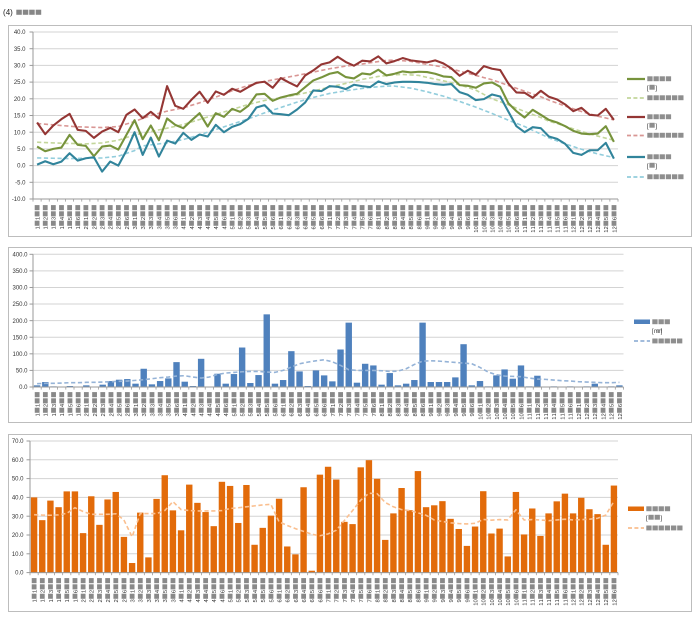 Image resolution: width=700 pixels, height=626 pixels. Describe the element at coordinates (20, 50) in the screenshot. I see `svg-text: 35.0` at that location.